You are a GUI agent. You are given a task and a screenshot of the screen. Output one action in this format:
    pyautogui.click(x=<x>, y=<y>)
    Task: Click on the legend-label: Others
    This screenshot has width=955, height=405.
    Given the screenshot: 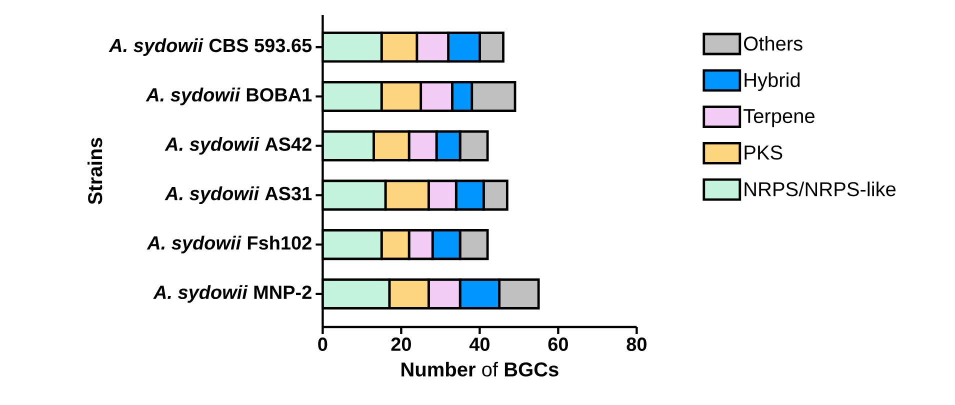 What is the action you would take?
    pyautogui.click(x=773, y=43)
    